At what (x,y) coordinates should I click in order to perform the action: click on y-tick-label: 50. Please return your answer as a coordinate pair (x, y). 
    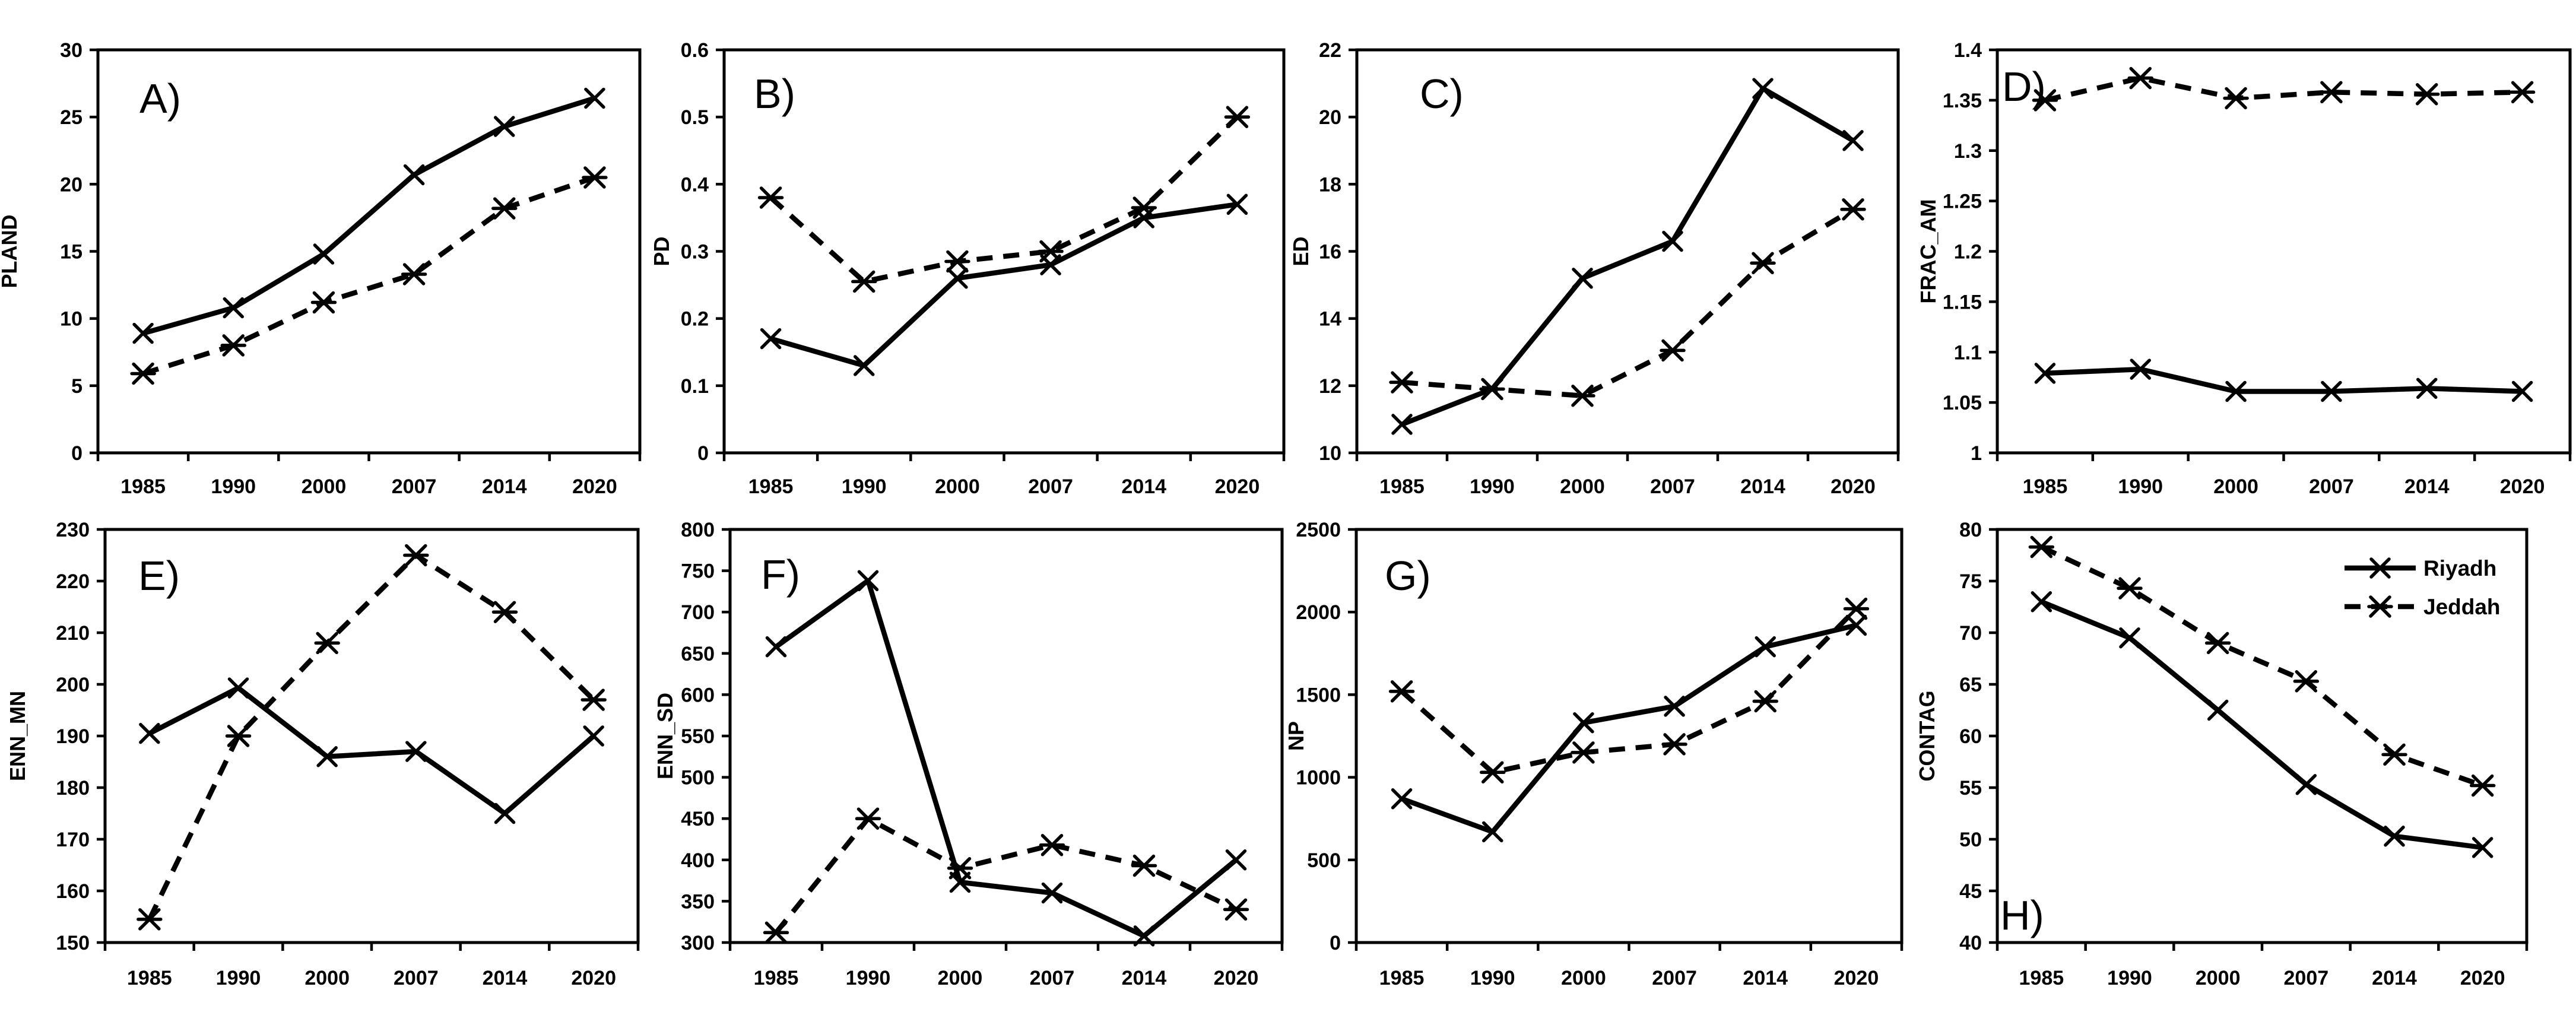
    Looking at the image, I should click on (1970, 840).